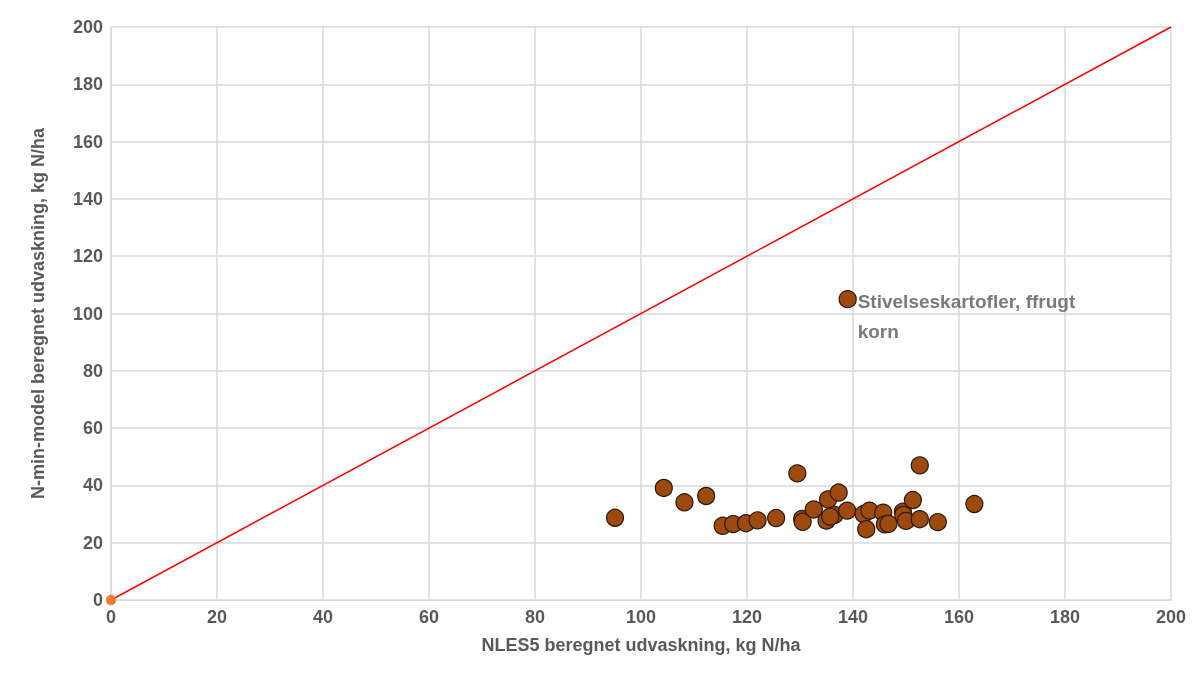 This screenshot has width=1197, height=691. What do you see at coordinates (853, 617) in the screenshot?
I see `x-tick-label: 140` at bounding box center [853, 617].